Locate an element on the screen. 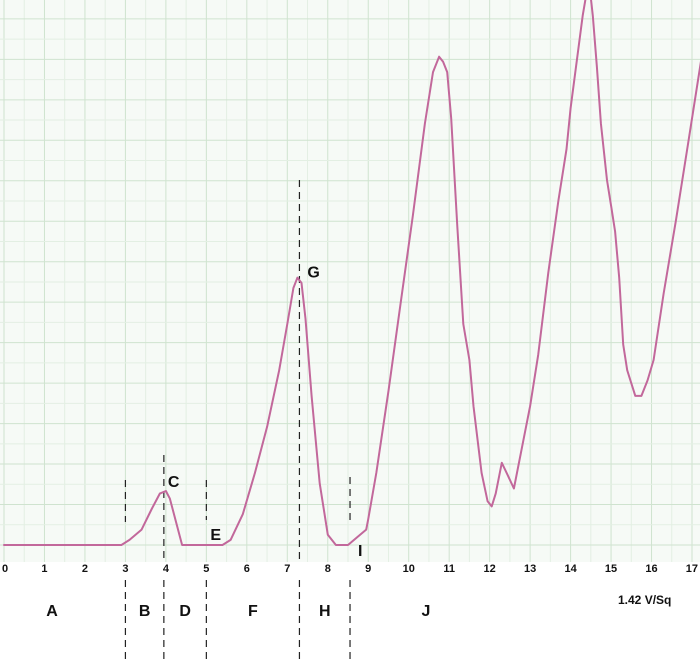 This screenshot has height=662, width=700. point-labels: C E G I is located at coordinates (265, 412).